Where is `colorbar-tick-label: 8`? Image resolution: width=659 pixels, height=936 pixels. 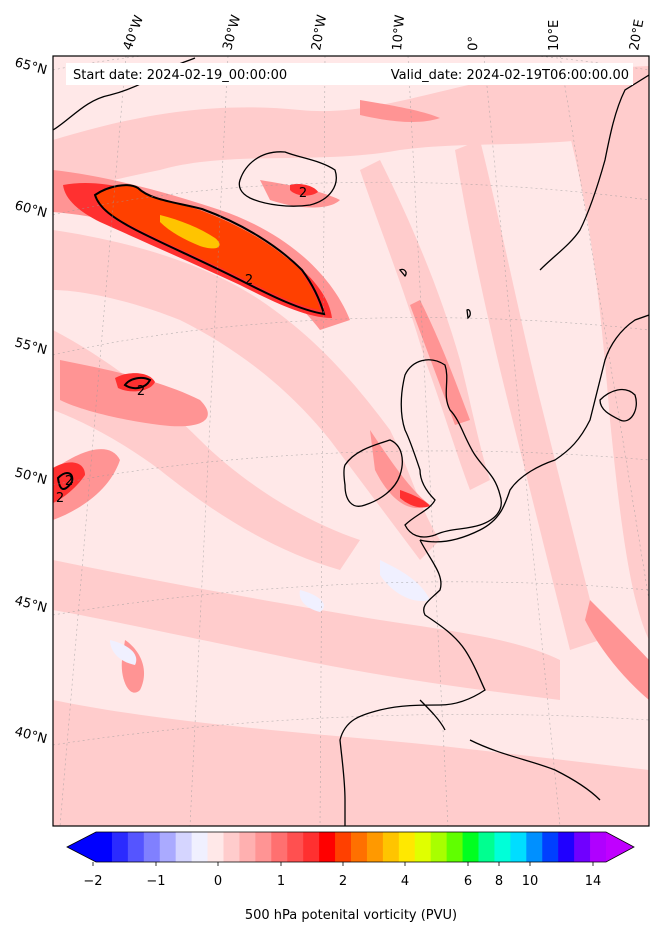
colorbar-tick-label: 8 is located at coordinates (499, 881).